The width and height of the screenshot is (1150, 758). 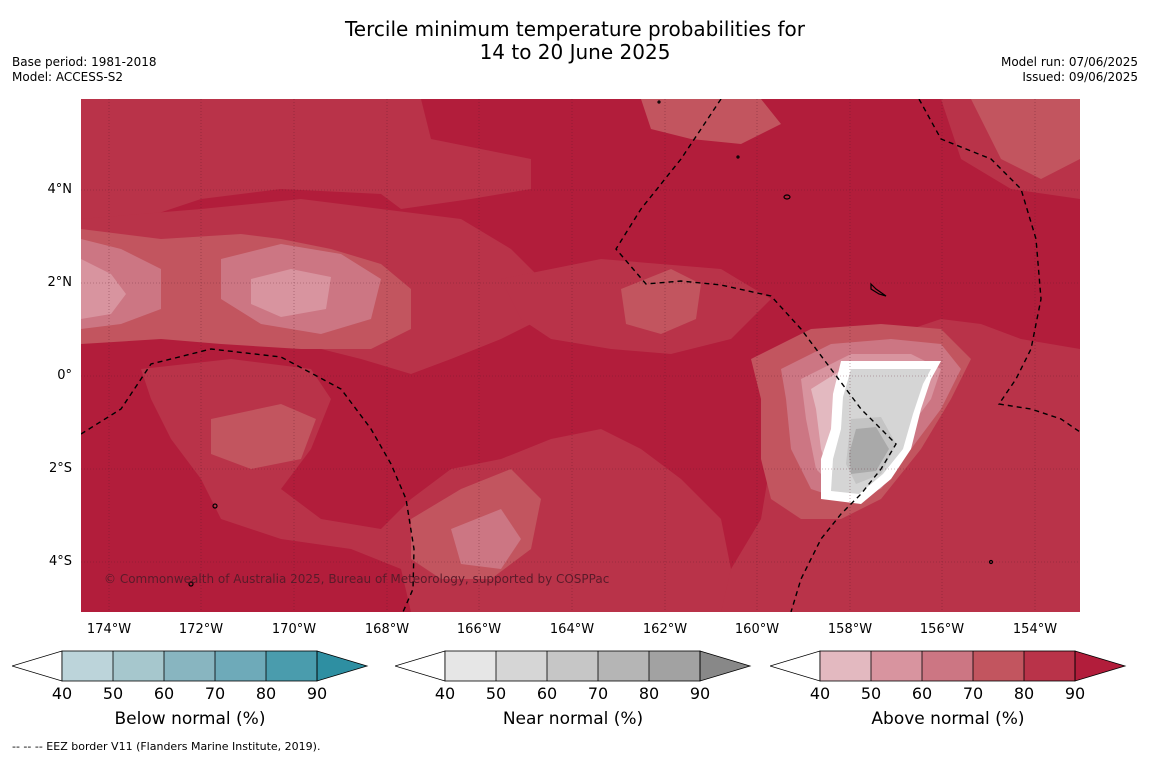 I want to click on below-normal-colorbar, so click(x=190, y=666).